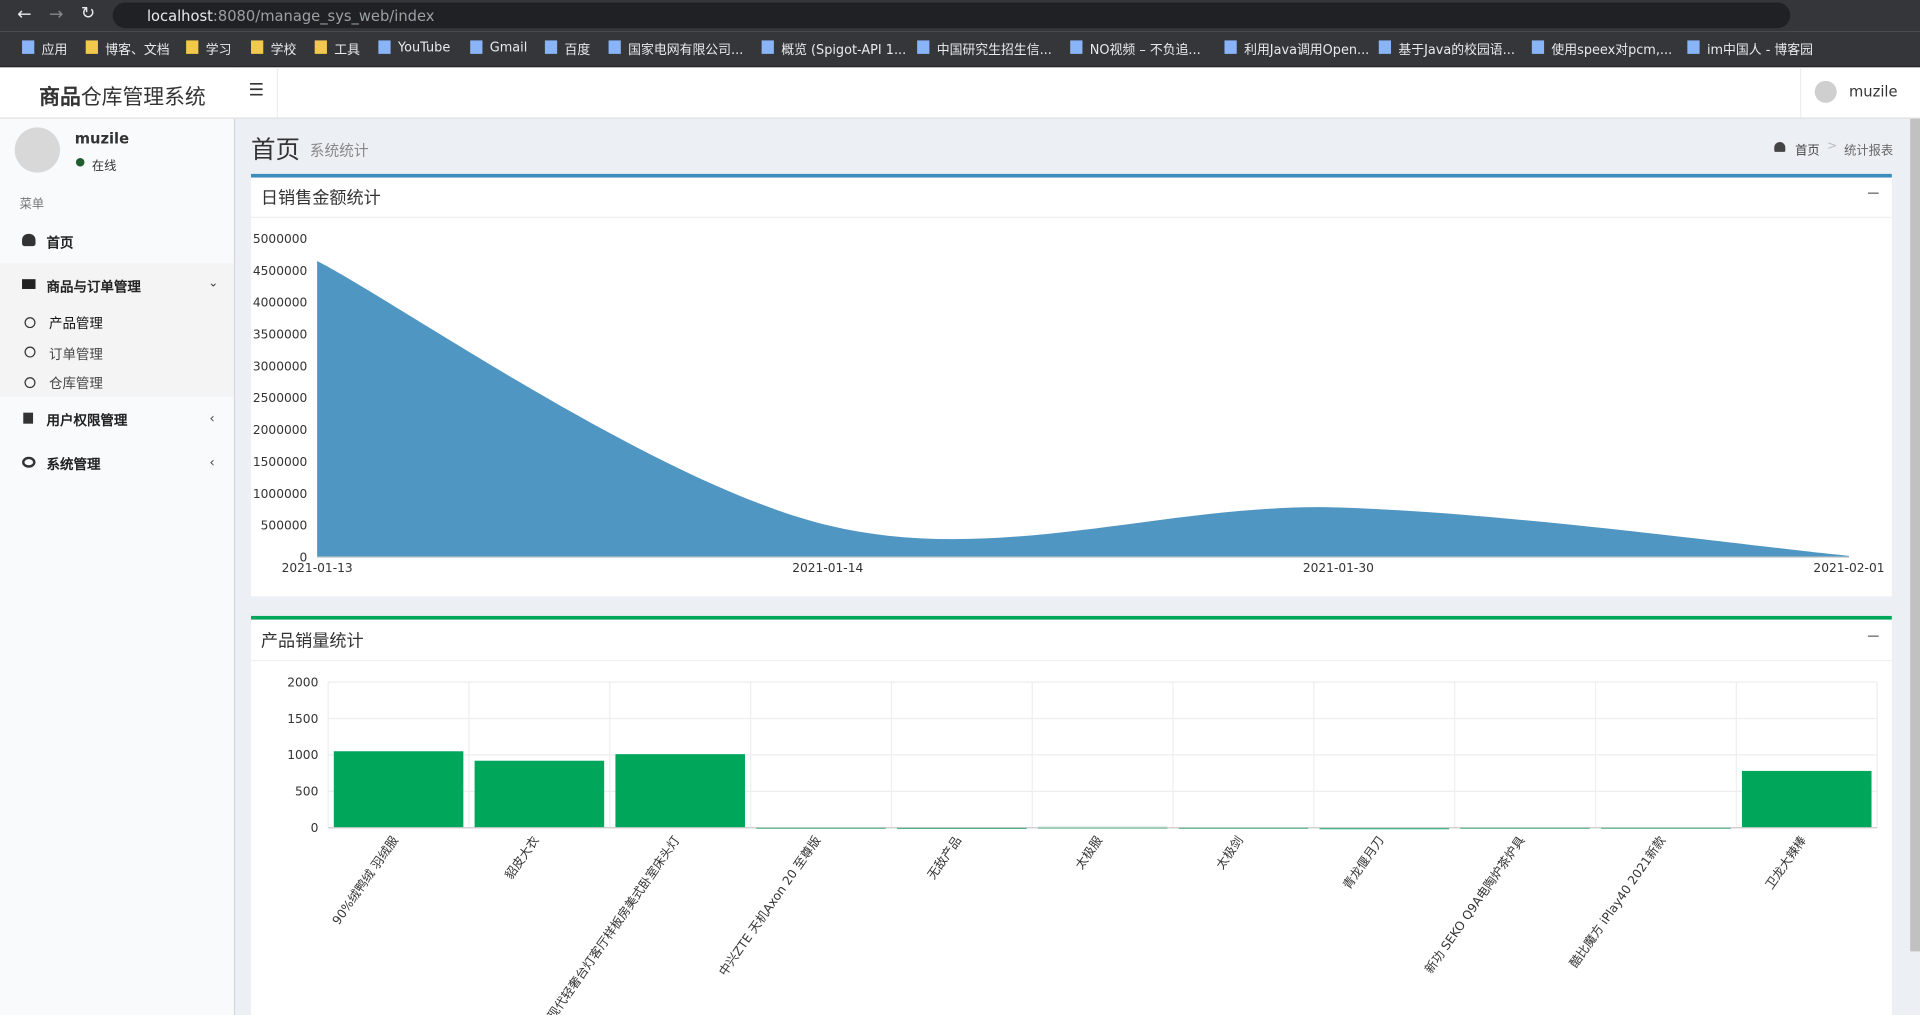 Image resolution: width=1920 pixels, height=1015 pixels. Describe the element at coordinates (312, 641) in the screenshot. I see `chart-title: 产品销量统计` at that location.